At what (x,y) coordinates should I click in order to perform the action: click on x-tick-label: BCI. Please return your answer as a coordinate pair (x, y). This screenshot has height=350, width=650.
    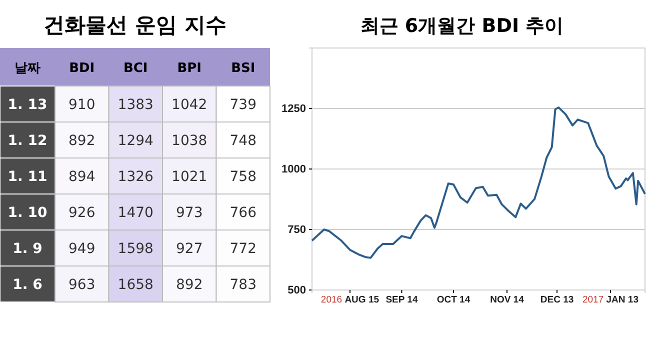
    Looking at the image, I should click on (135, 68).